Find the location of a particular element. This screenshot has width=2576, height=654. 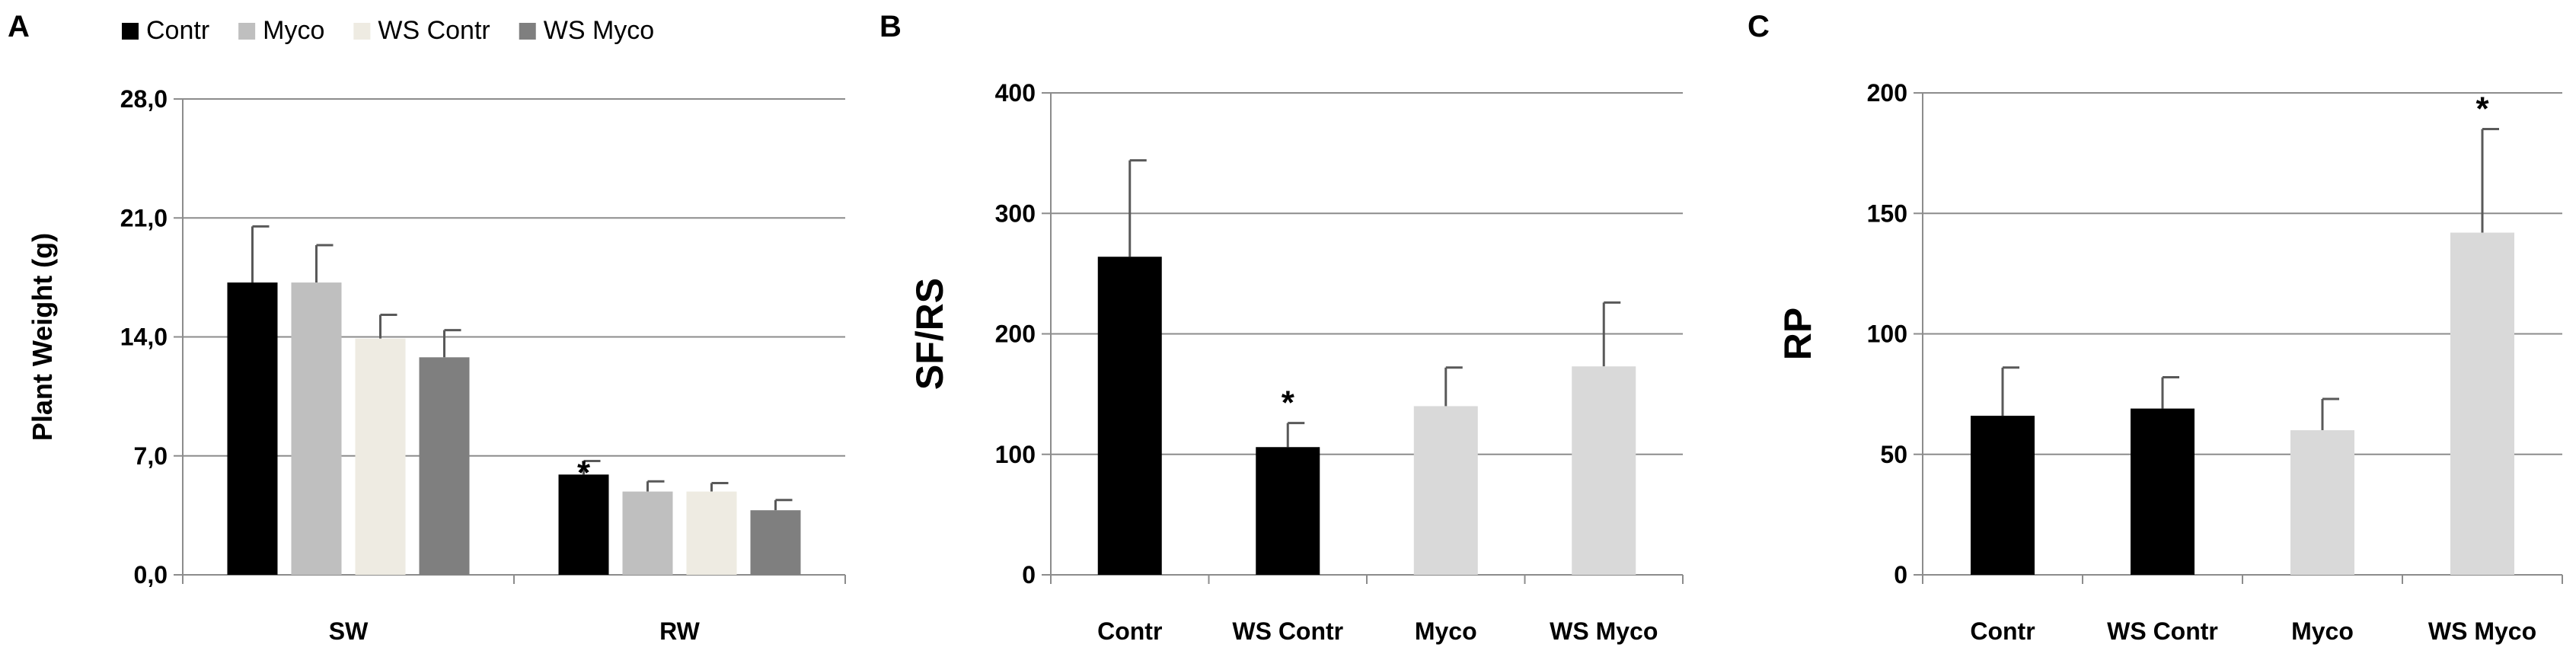

panel-label: A is located at coordinates (19, 26).